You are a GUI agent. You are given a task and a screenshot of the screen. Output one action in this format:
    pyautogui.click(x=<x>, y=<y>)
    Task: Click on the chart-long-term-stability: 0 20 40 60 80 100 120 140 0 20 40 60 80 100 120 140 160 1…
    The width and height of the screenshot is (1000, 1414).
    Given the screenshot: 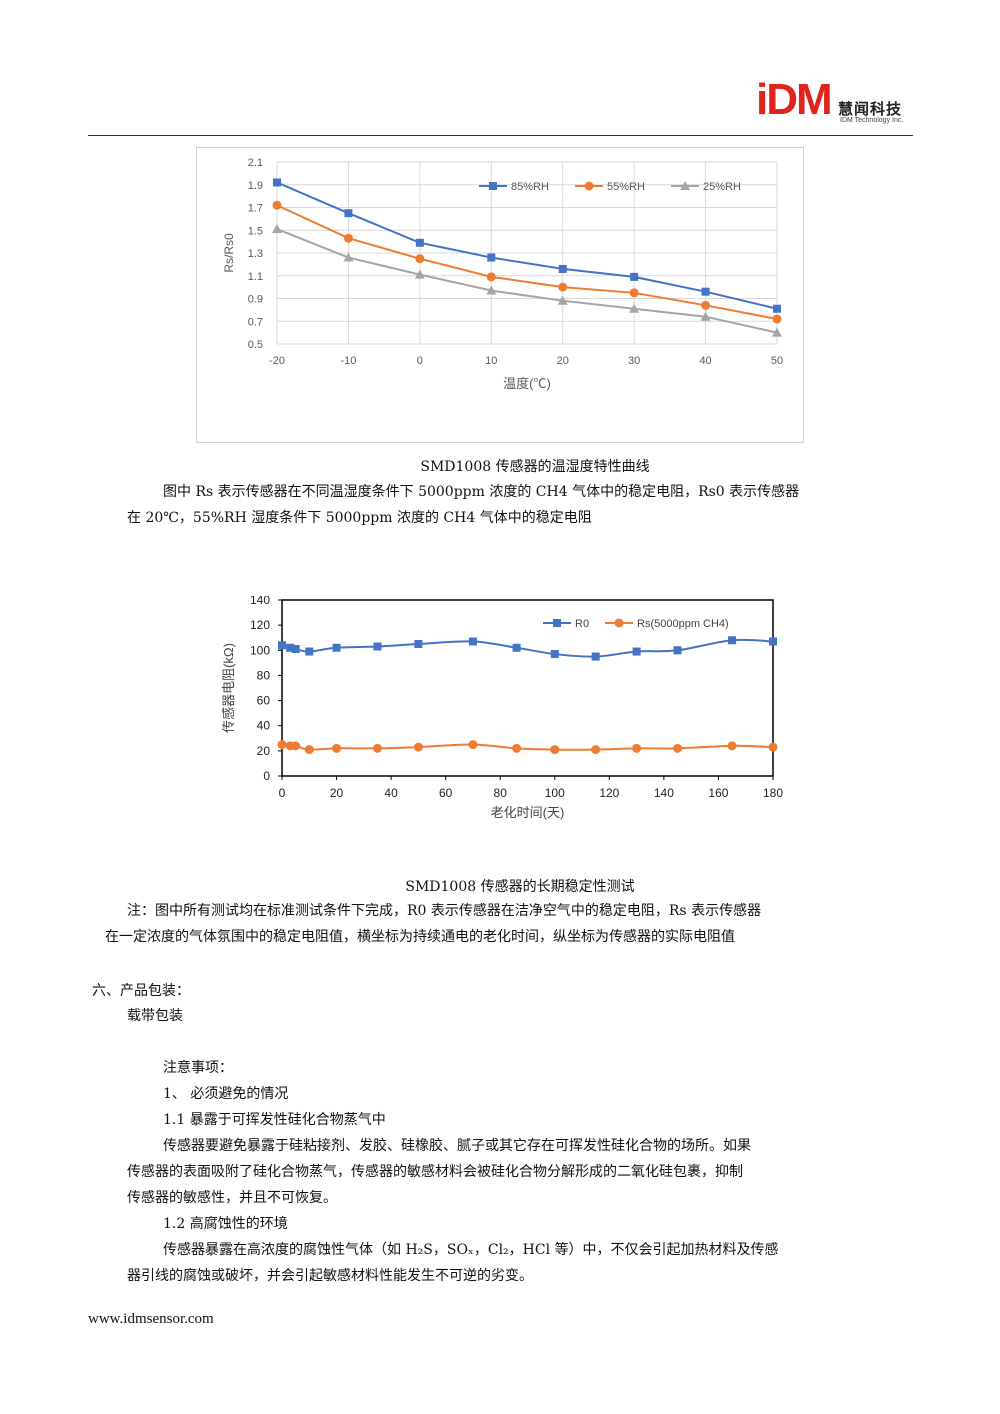 What is the action you would take?
    pyautogui.click(x=508, y=709)
    